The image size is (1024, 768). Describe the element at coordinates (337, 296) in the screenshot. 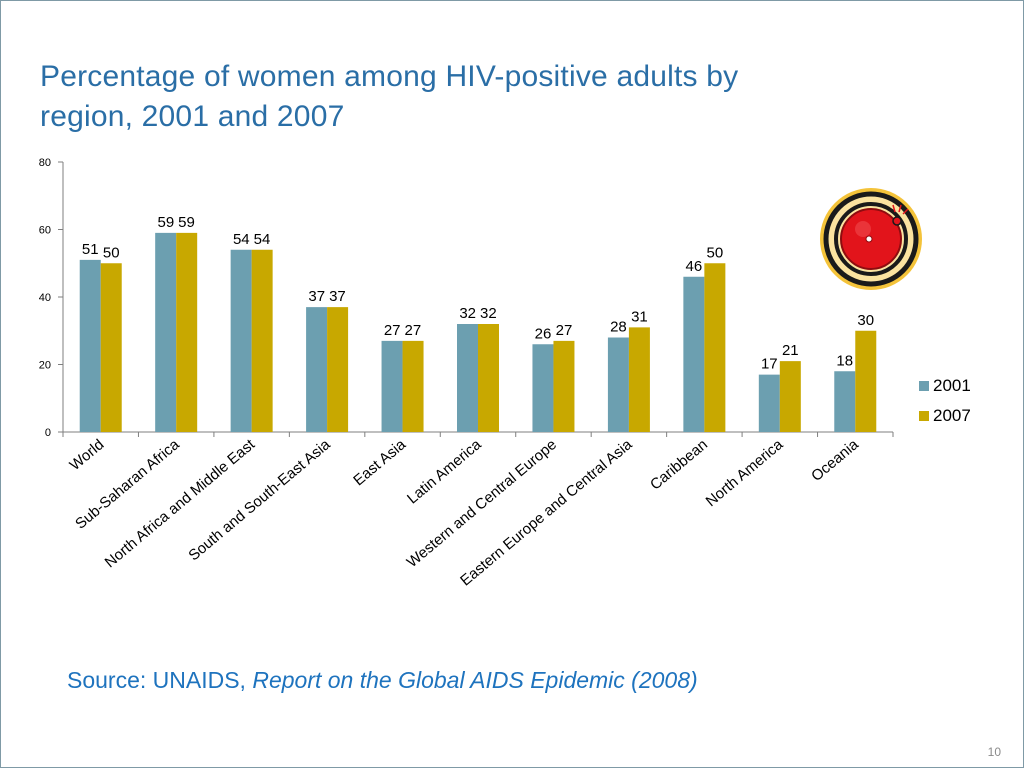

I see `data-label-2007: 37` at that location.